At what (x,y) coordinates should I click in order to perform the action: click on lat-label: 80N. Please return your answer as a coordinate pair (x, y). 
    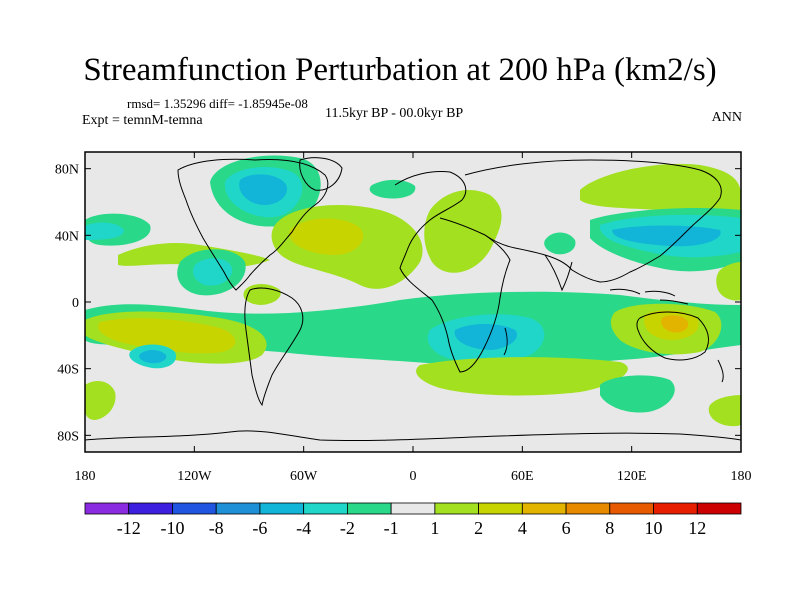
    Looking at the image, I should click on (67, 170).